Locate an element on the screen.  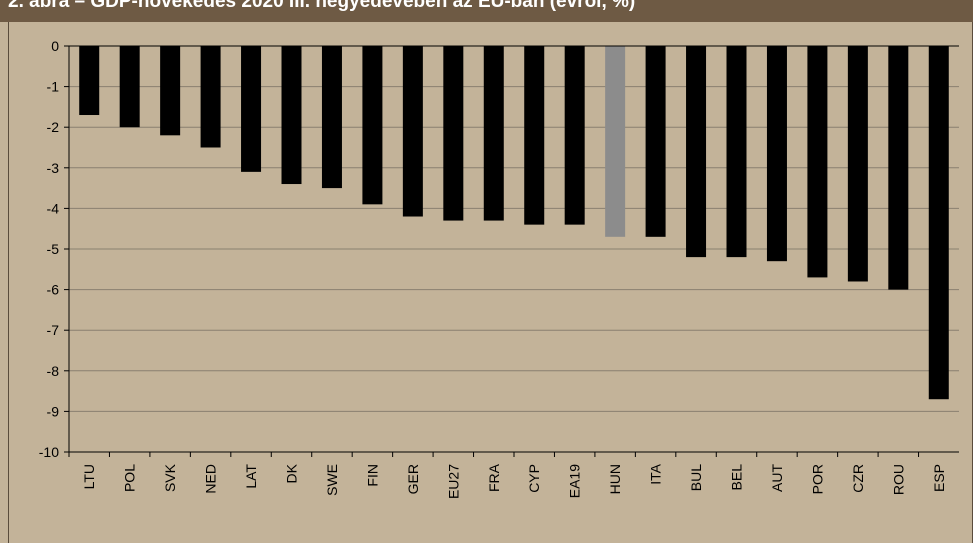
y-tick-label: -9 is located at coordinates (53, 411).